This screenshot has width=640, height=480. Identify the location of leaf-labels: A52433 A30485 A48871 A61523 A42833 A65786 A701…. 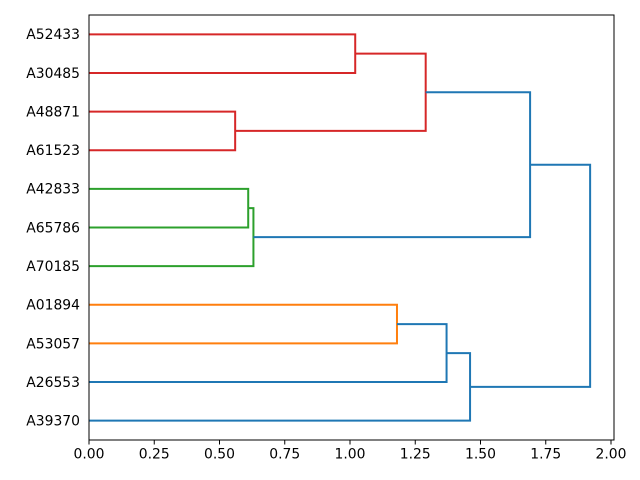
(53, 228).